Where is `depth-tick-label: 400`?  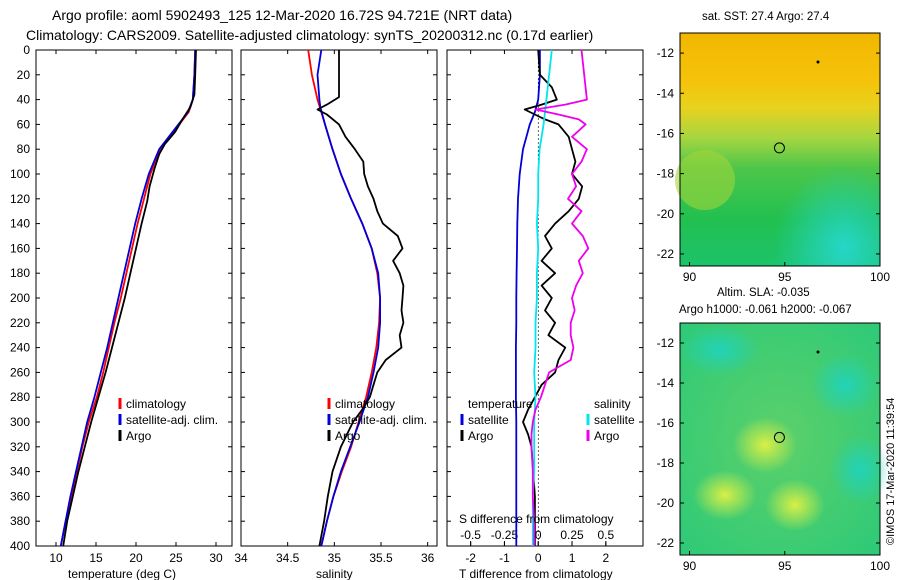 depth-tick-label: 400 is located at coordinates (20, 546).